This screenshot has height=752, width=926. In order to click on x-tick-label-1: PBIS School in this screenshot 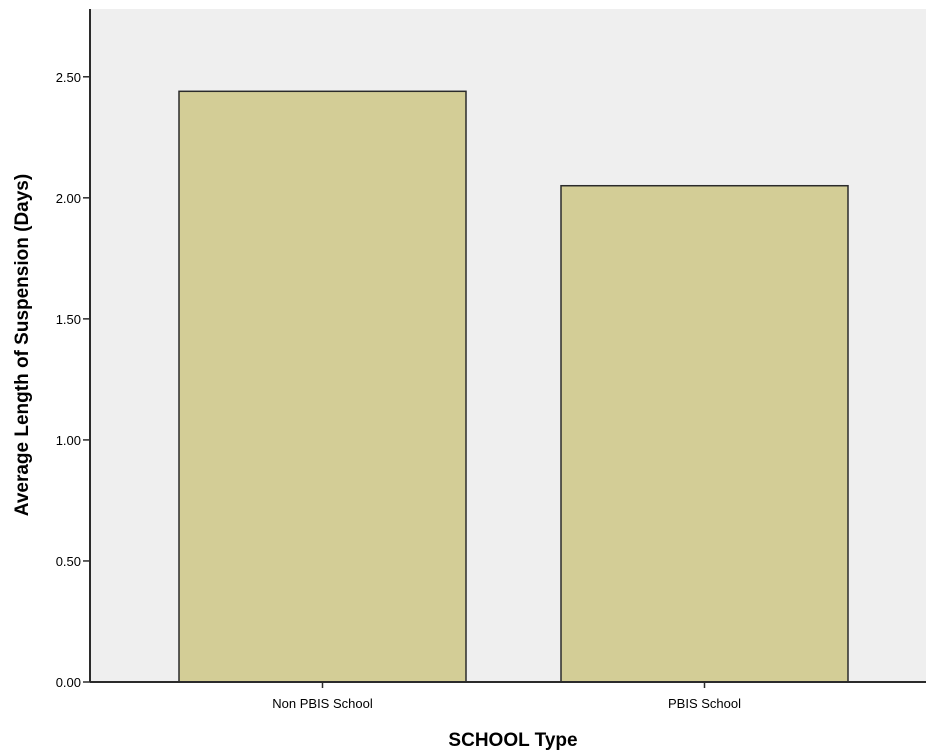, I will do `click(704, 703)`.